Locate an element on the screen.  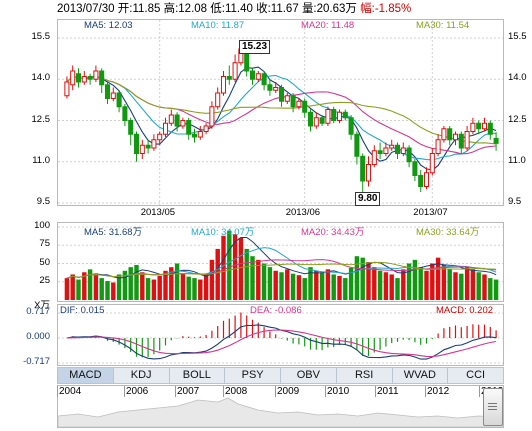
timeline-year: 2012 is located at coordinates (437, 391).